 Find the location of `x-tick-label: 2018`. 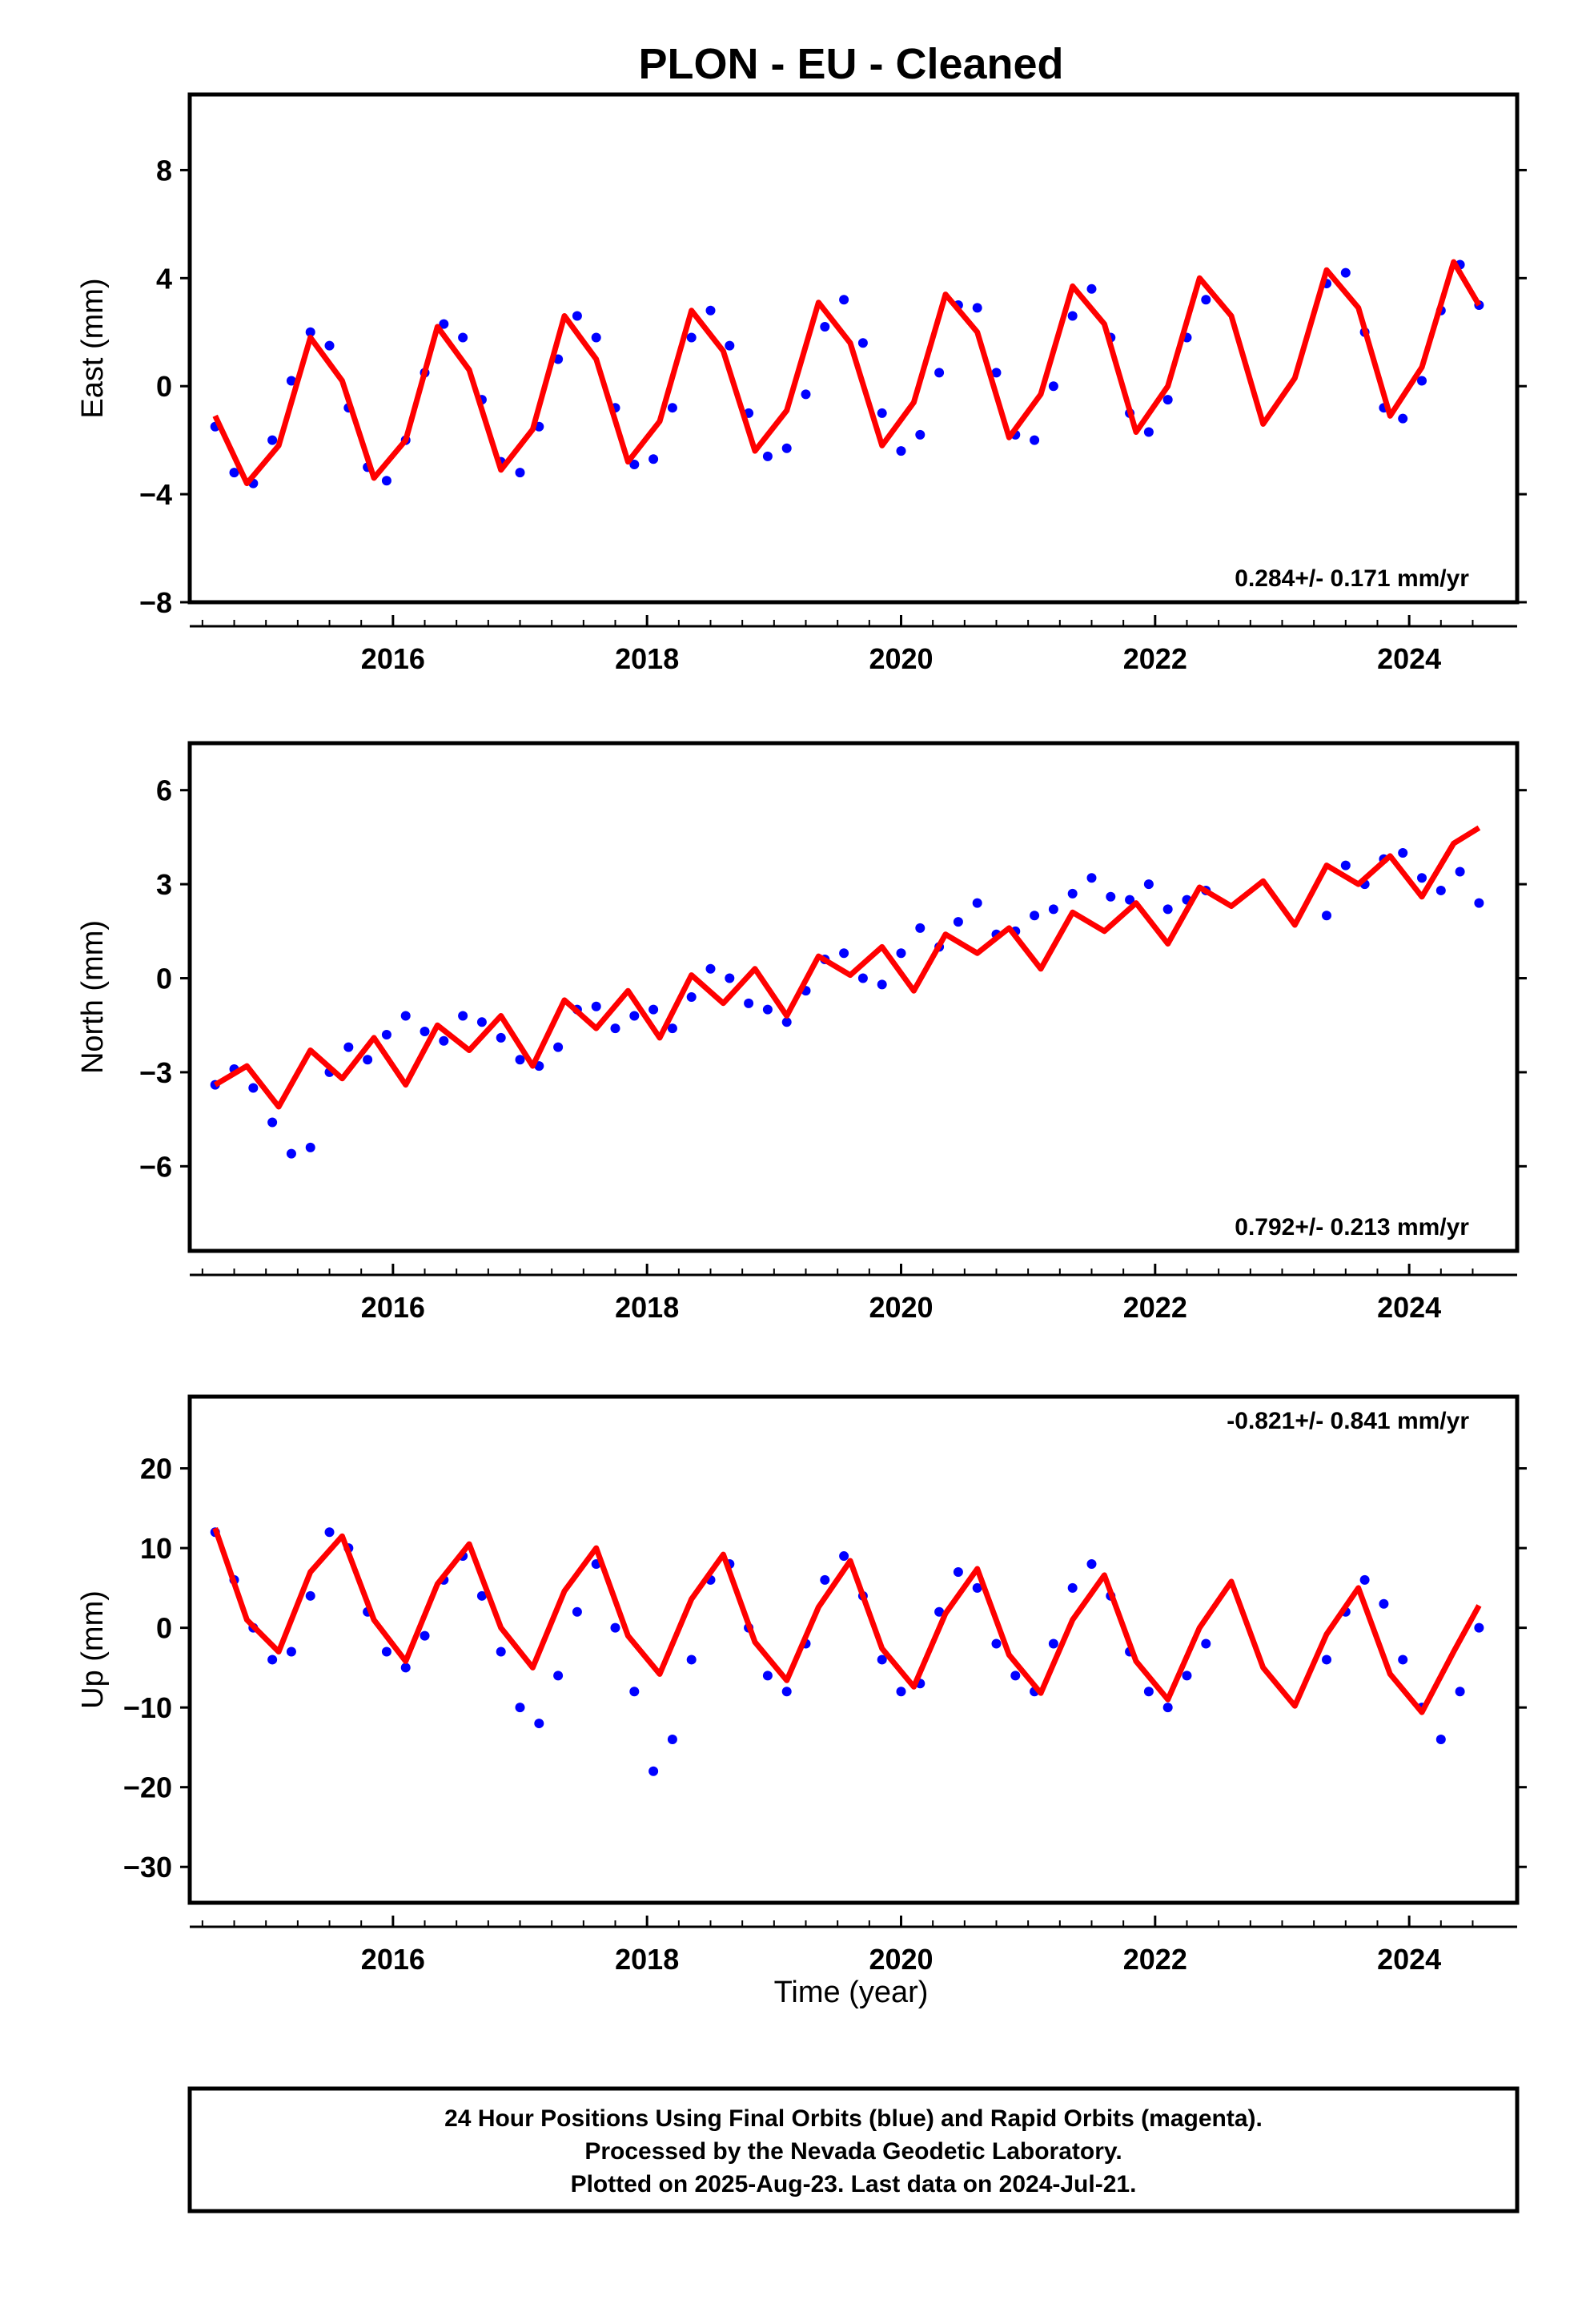

x-tick-label: 2018 is located at coordinates (647, 658).